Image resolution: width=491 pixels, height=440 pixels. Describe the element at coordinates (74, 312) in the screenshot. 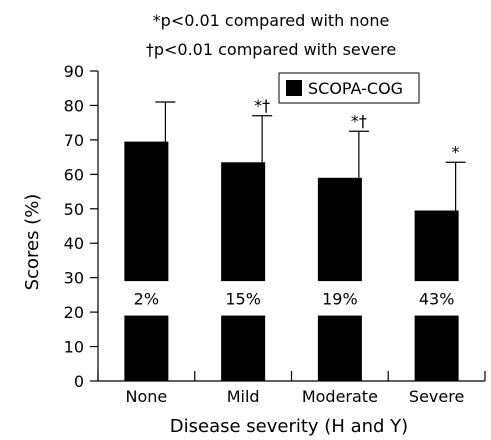

I see `y-tick-label: 20` at that location.